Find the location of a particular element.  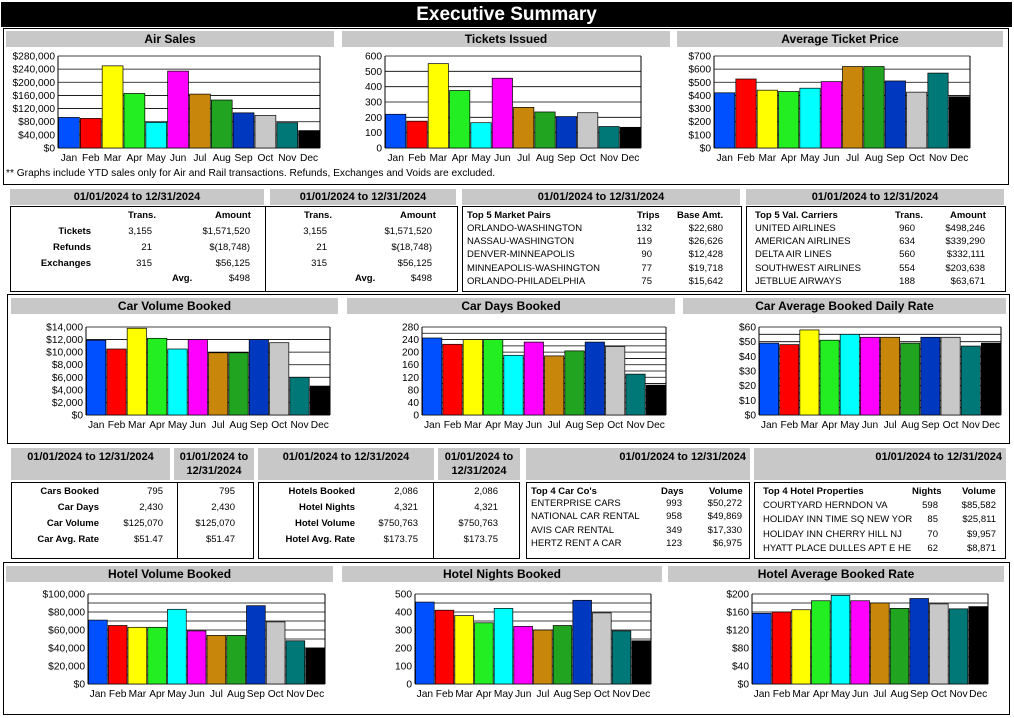

carrier-amount: $63,671 is located at coordinates (967, 281).